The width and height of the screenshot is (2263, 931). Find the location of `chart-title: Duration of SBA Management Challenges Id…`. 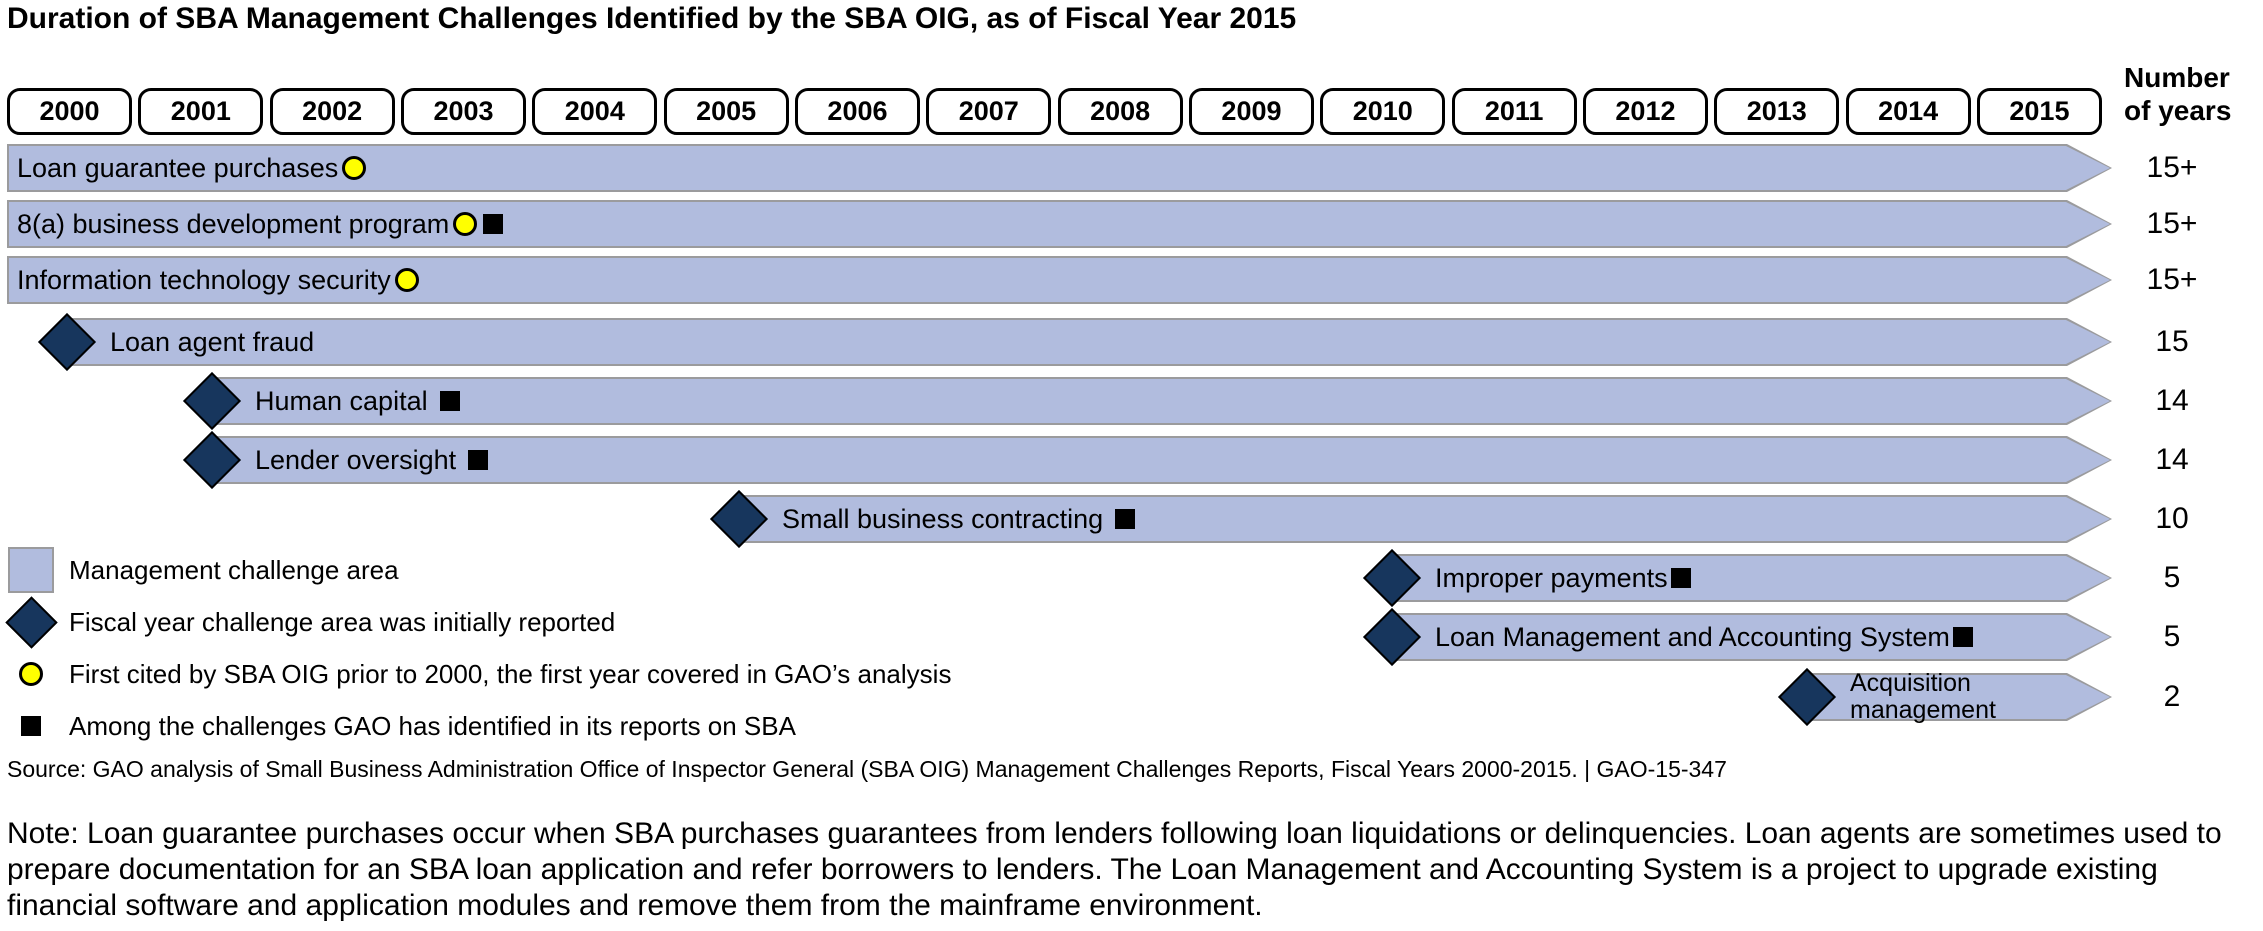

chart-title: Duration of SBA Management Challenges Id… is located at coordinates (652, 18).